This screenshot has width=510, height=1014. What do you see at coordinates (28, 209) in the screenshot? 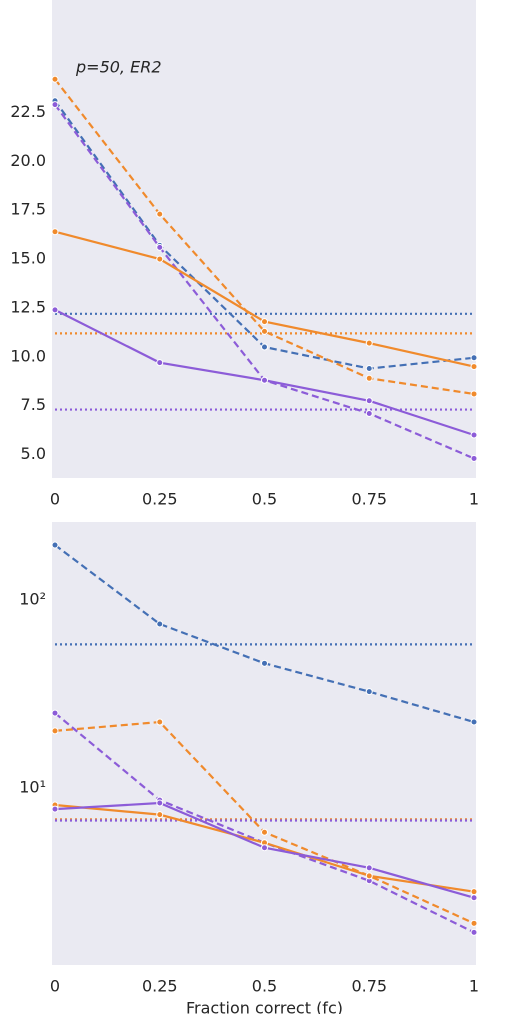
I see `y-tick-label: 17.5` at bounding box center [28, 209].